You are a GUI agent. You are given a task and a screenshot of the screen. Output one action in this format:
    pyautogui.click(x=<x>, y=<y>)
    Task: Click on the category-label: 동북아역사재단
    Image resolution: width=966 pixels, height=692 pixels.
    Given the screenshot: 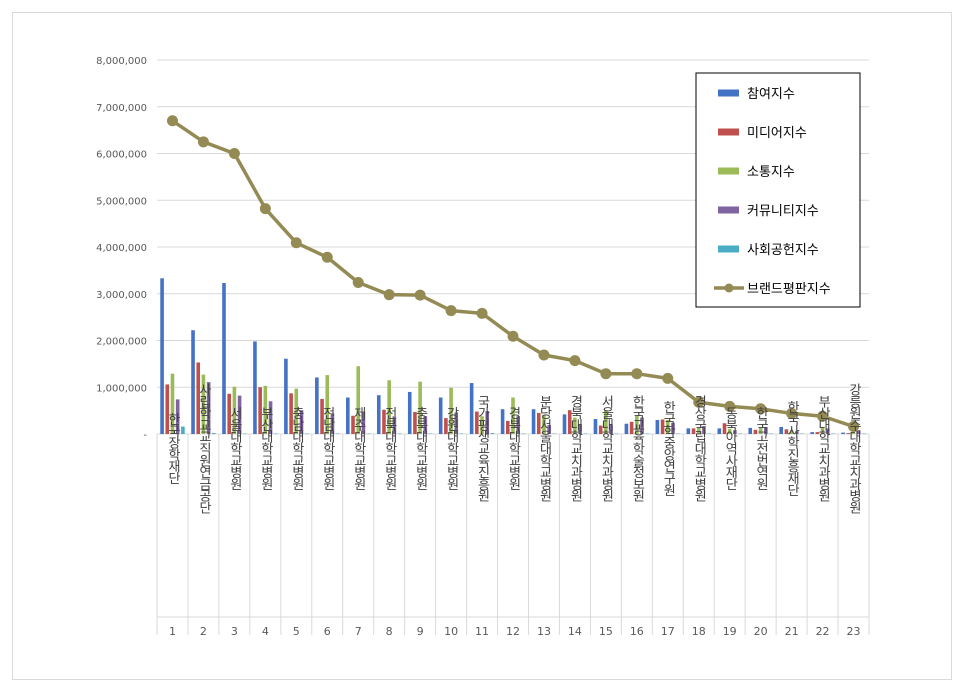 What is the action you would take?
    pyautogui.click(x=729, y=449)
    